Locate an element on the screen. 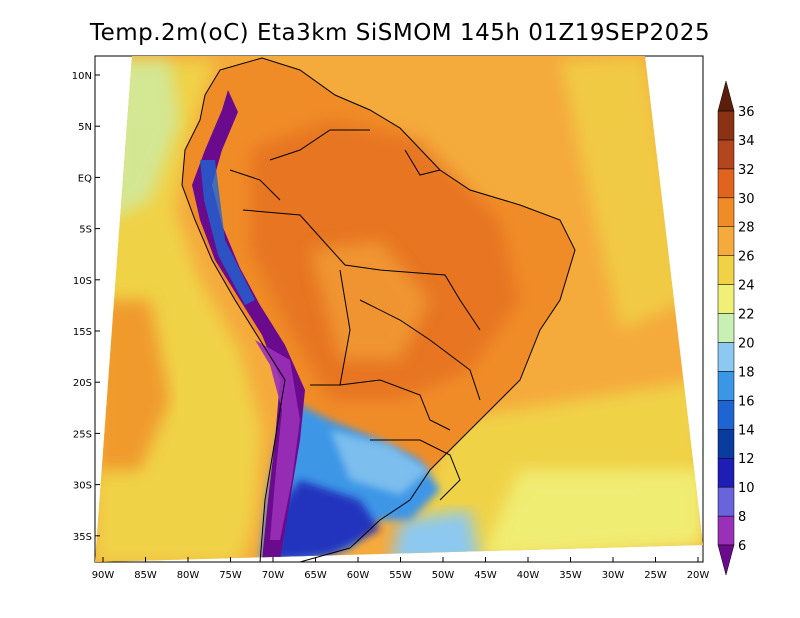 Image resolution: width=800 pixels, height=618 pixels. lon-tick-label: 25W is located at coordinates (655, 575).